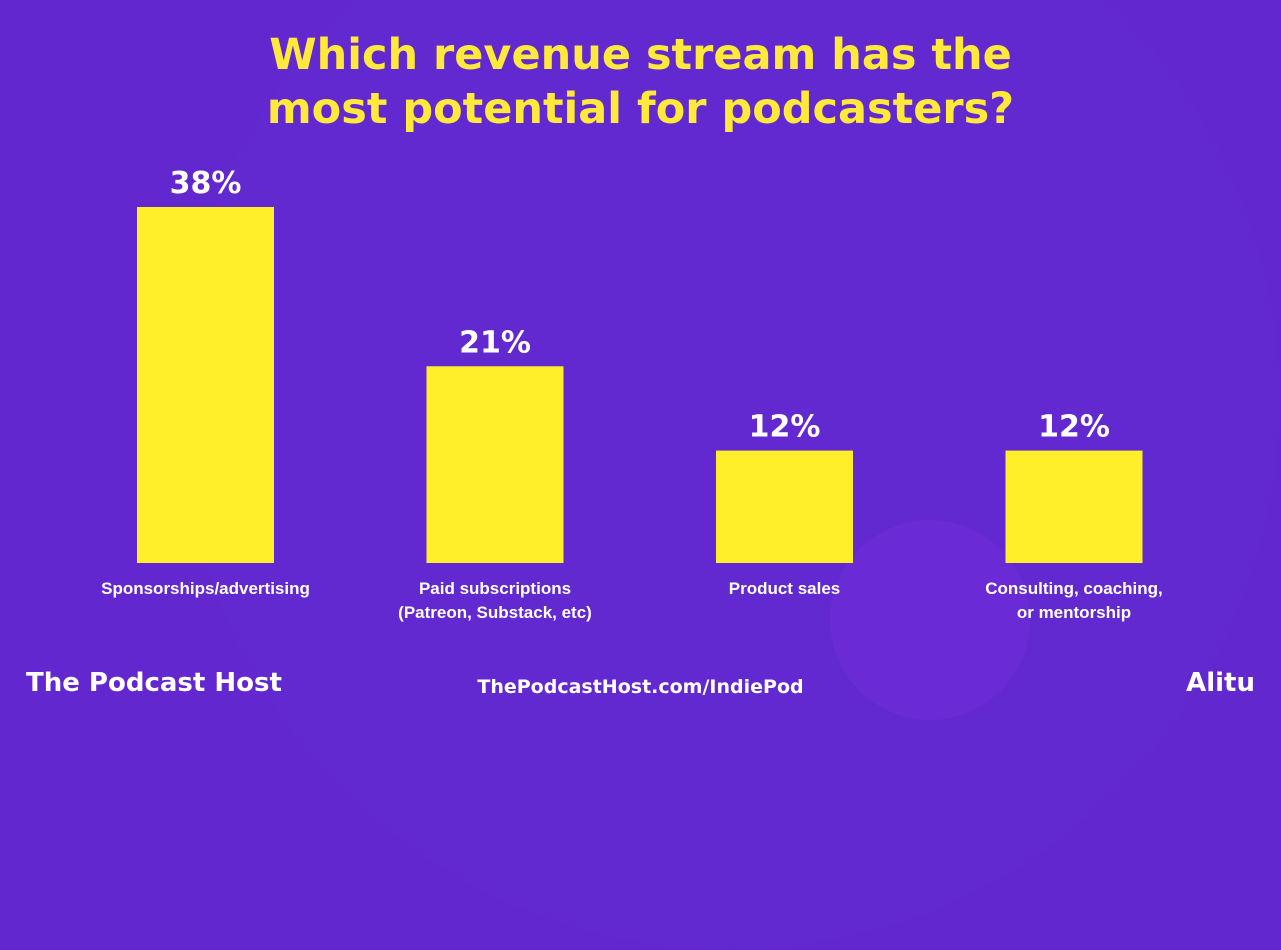 This screenshot has height=950, width=1281. What do you see at coordinates (495, 612) in the screenshot?
I see `category-label: (Patreon, Substack, etc)` at bounding box center [495, 612].